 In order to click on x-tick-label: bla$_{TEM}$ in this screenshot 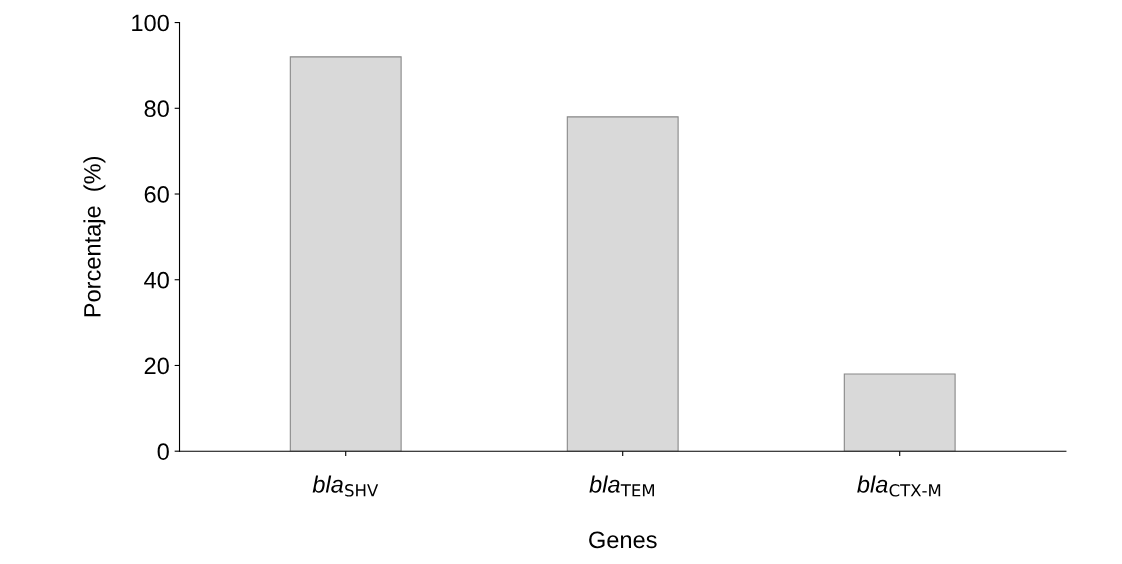, I will do `click(621, 486)`.